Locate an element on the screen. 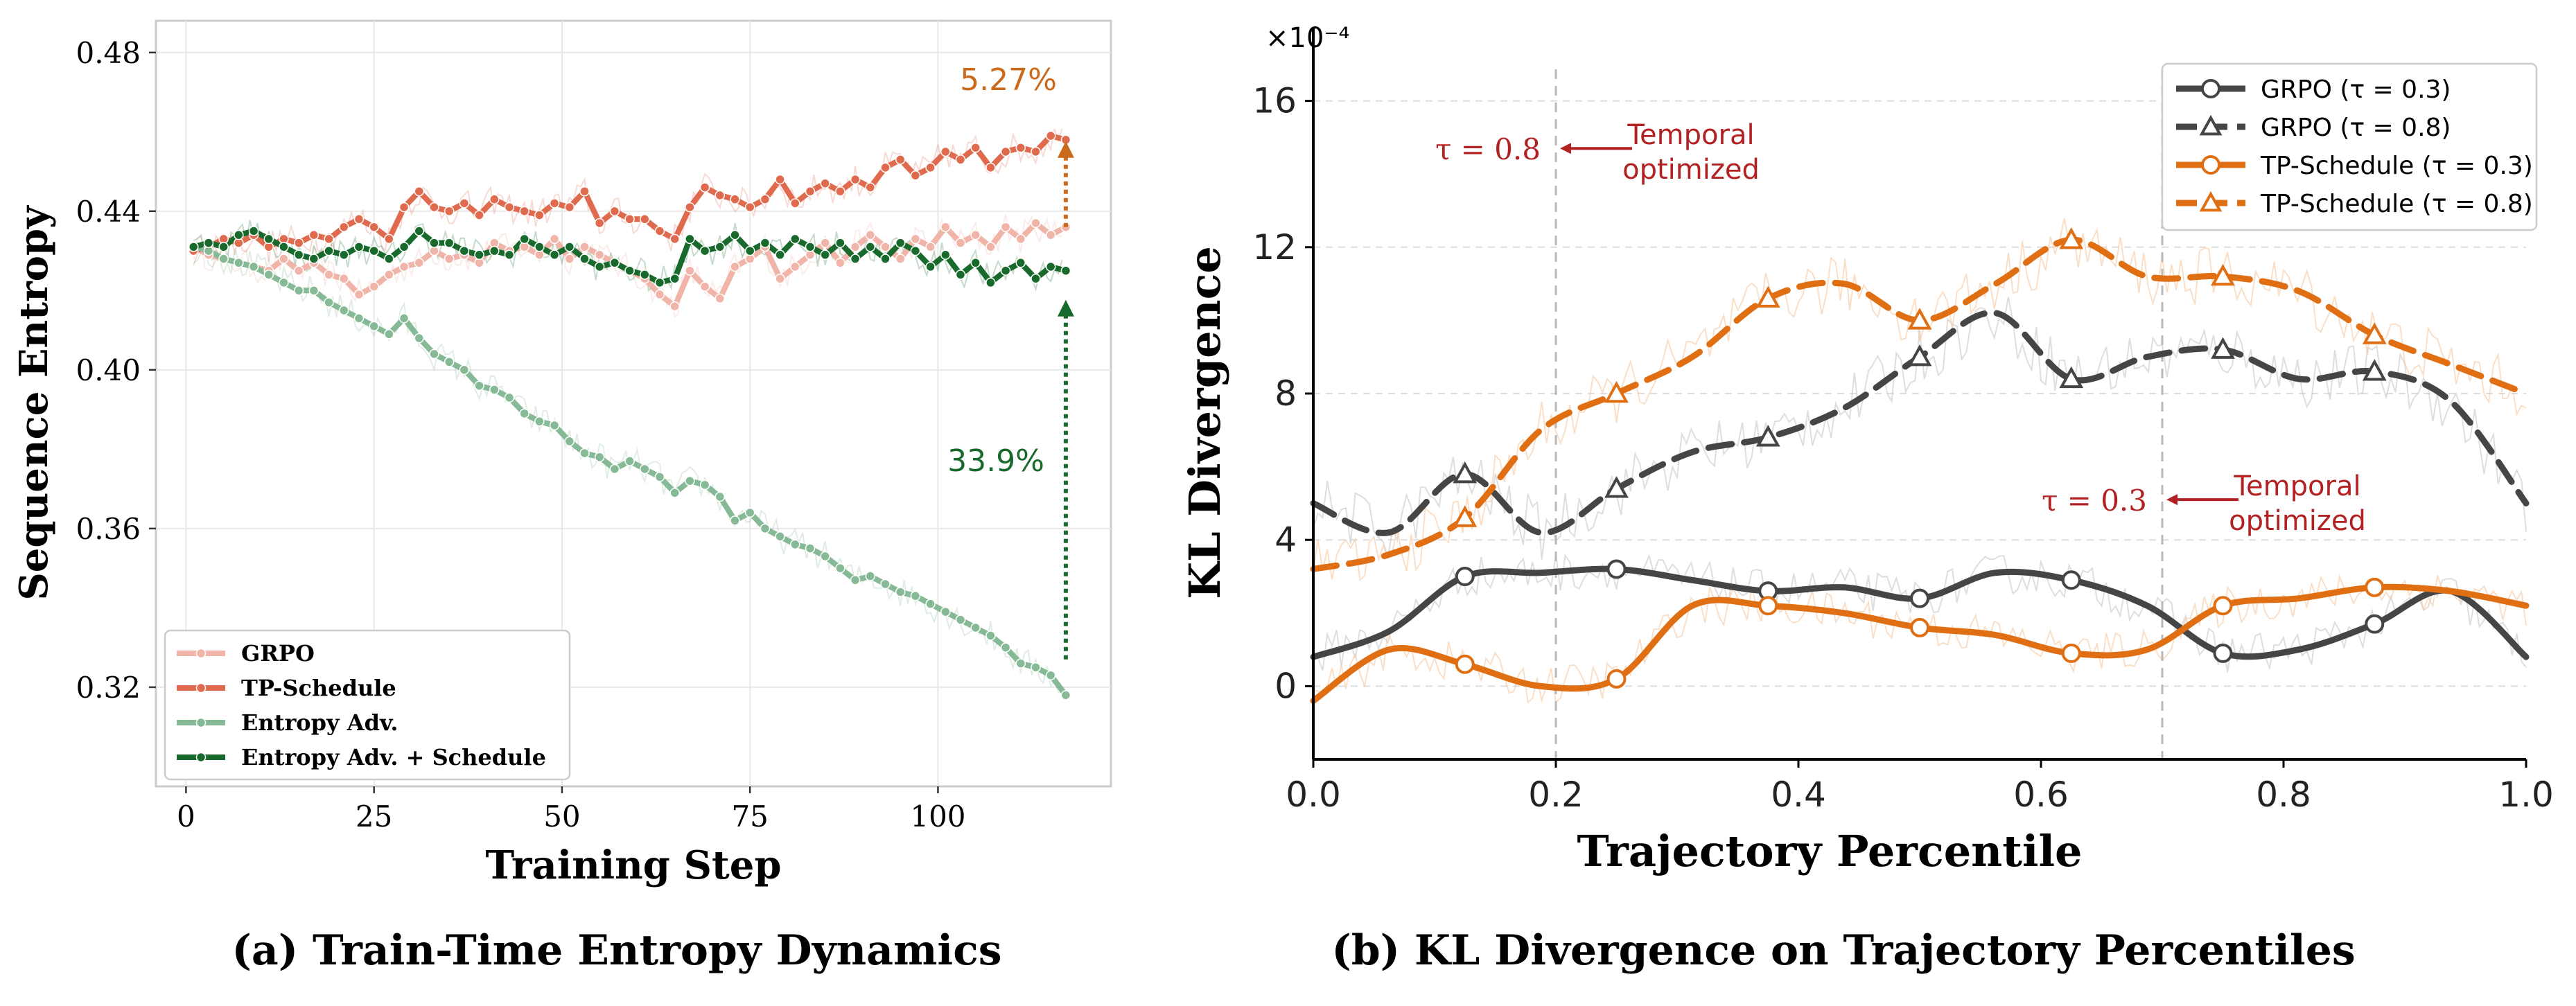  legend-label-a-1: TP-Schedule is located at coordinates (318, 688).